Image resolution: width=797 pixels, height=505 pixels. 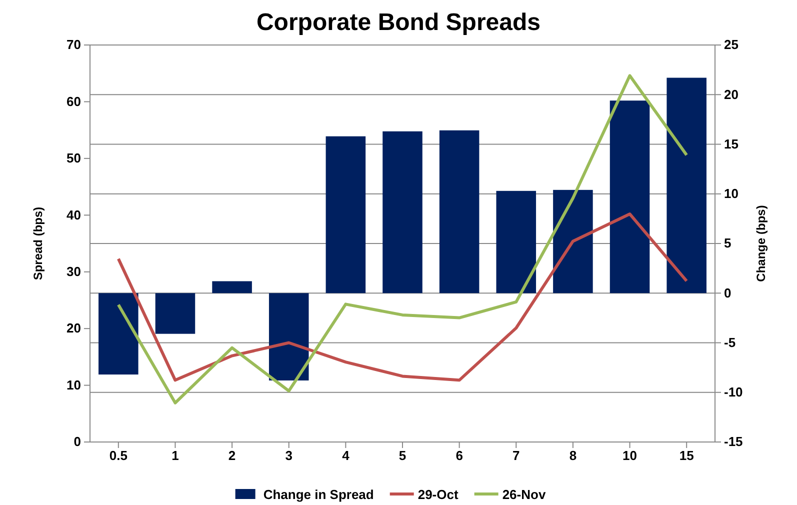 I want to click on legend-label: Change in Spread, so click(x=318, y=494).